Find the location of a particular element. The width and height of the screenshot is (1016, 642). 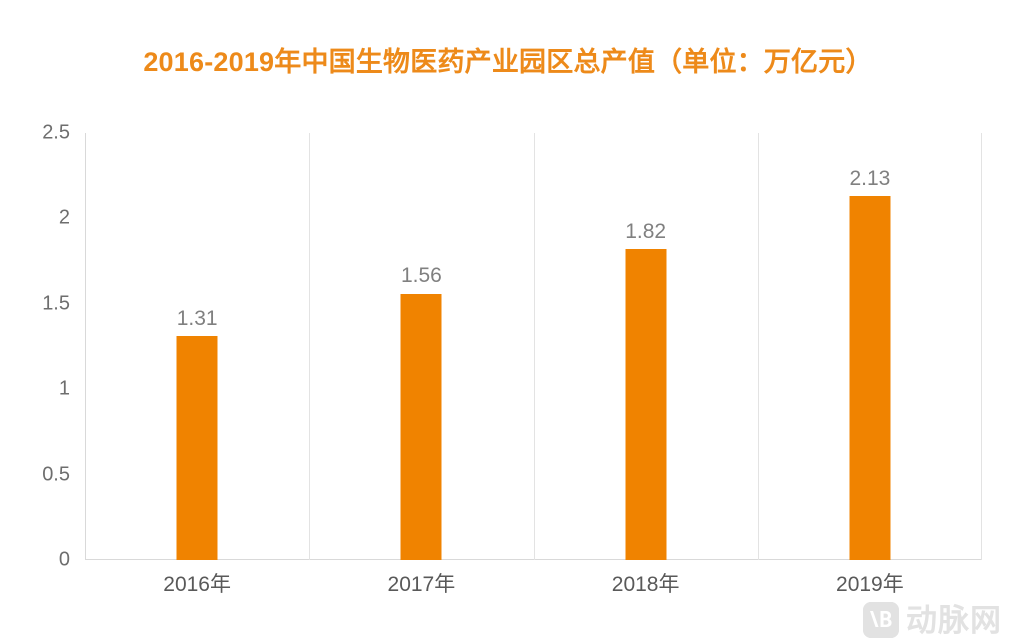

bar-2019 is located at coordinates (870, 378).